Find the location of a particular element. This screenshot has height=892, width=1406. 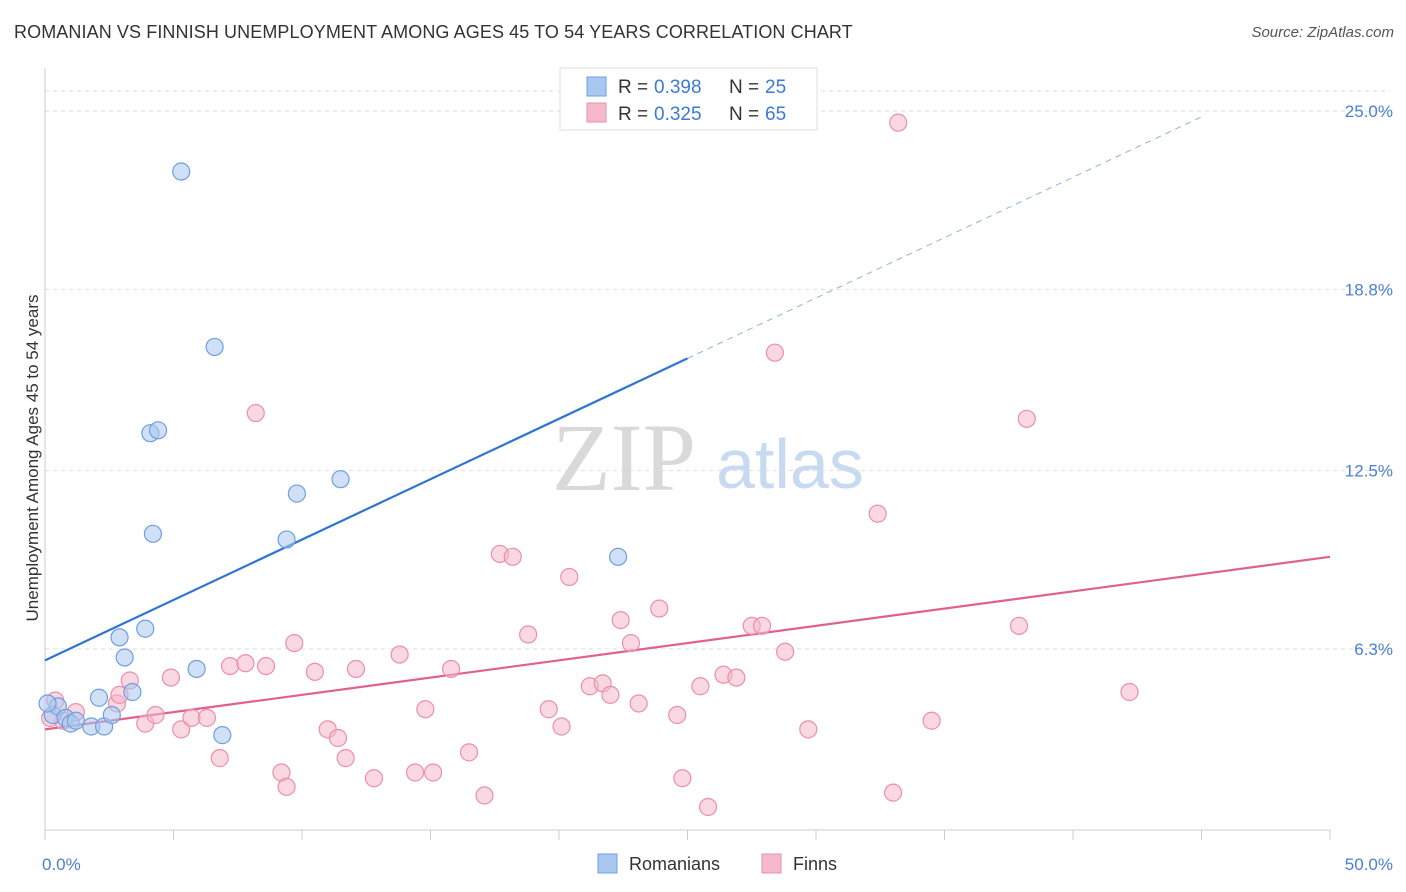

watermark-atlas: atlas is located at coordinates (790, 464).